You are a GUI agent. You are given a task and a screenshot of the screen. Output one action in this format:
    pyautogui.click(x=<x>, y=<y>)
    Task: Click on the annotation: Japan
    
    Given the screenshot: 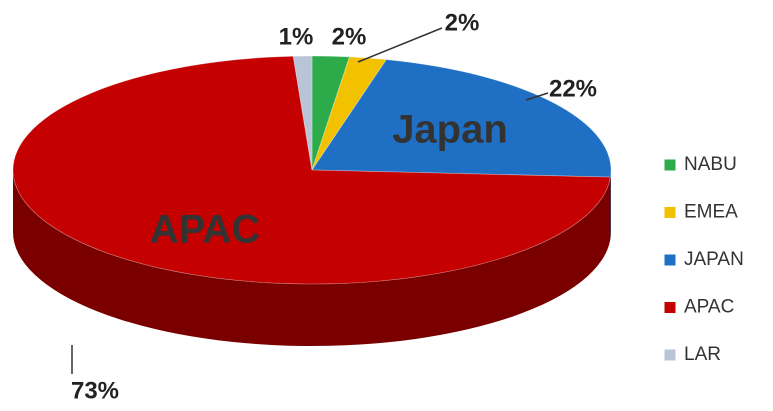 What is the action you would take?
    pyautogui.click(x=450, y=130)
    